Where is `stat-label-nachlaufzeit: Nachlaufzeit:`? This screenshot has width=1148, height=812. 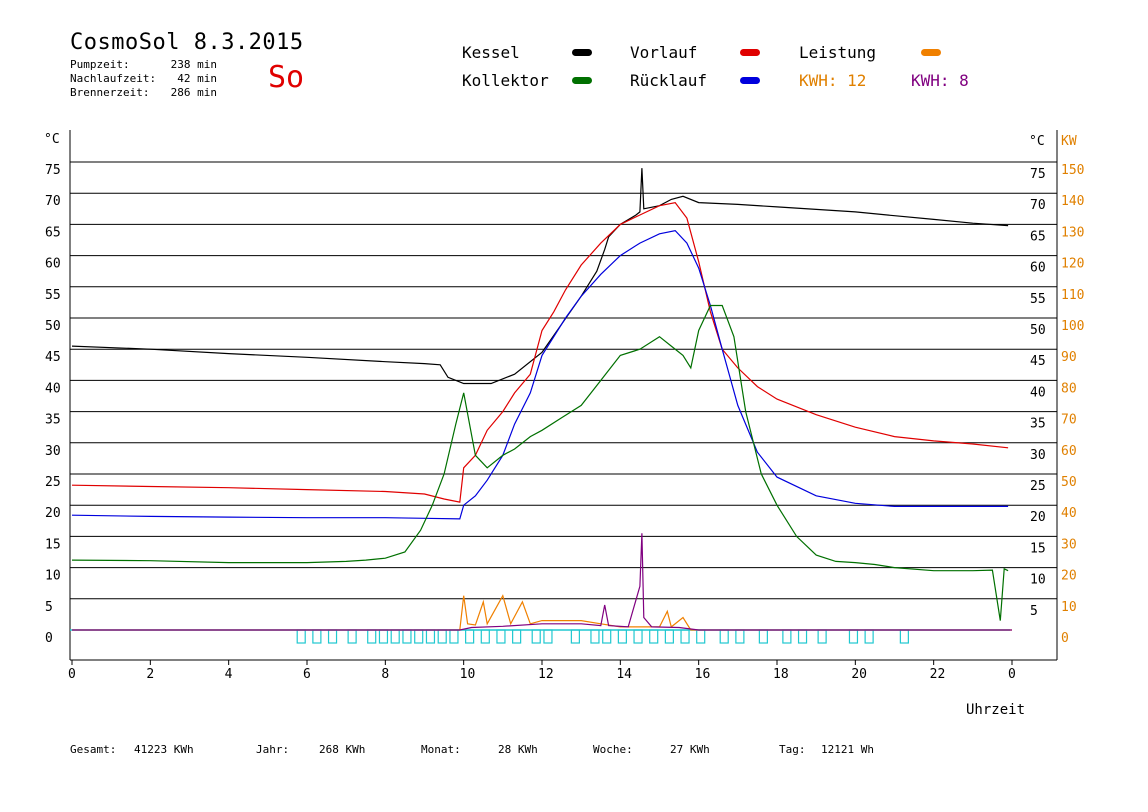 stat-label-nachlaufzeit: Nachlaufzeit: is located at coordinates (113, 78).